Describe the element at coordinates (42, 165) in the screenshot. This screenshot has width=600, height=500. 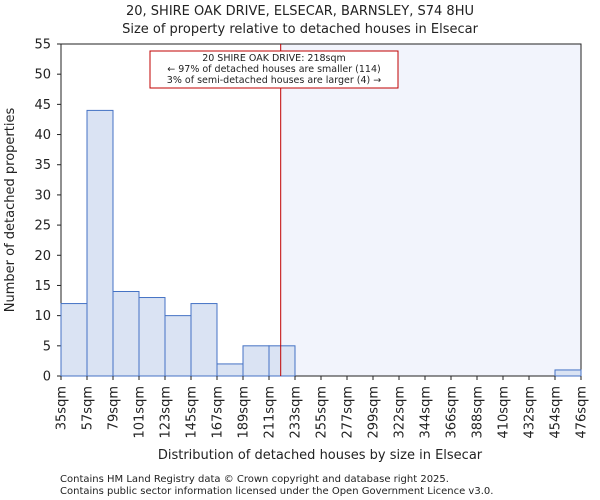
I see `y-tick-label: 35` at that location.